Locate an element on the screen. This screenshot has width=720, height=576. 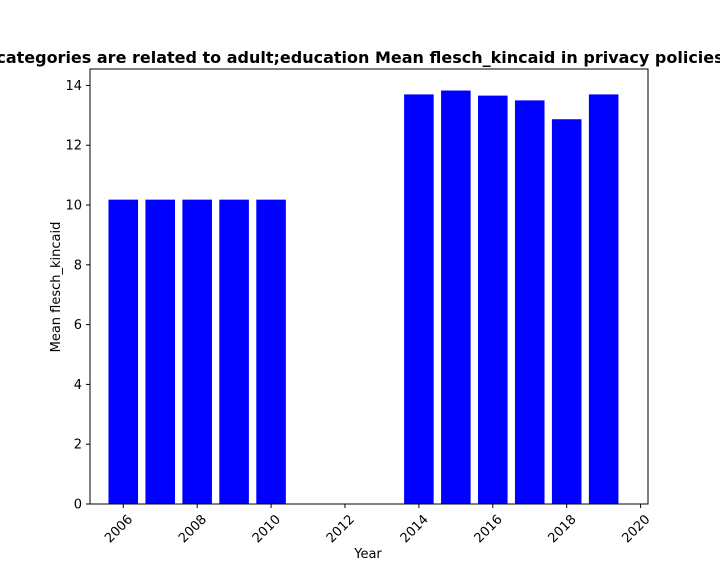
x-tick-label: 2006 is located at coordinates (119, 529).